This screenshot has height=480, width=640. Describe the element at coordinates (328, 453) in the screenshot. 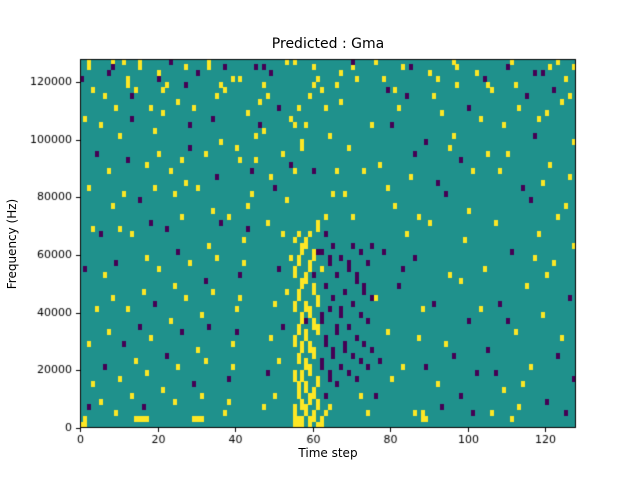

I see `x-axis-label: Time step` at that location.